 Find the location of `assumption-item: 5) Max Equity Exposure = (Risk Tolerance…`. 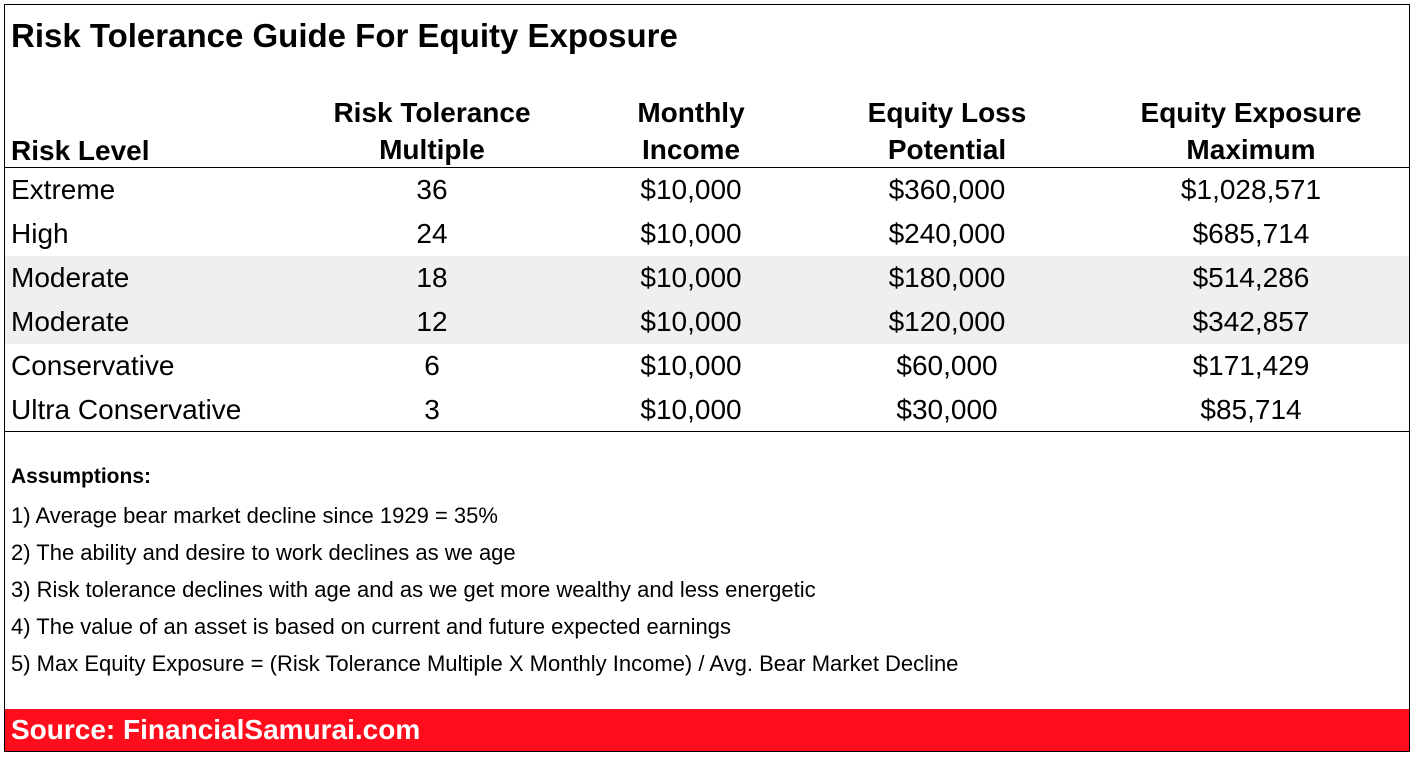

assumption-item: 5) Max Equity Exposure = (Risk Tolerance… is located at coordinates (485, 663).